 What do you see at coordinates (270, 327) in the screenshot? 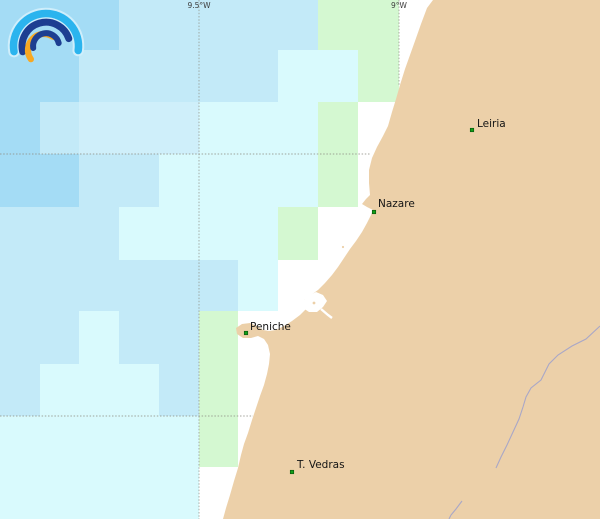
I see `city-label-peniche: Peniche` at bounding box center [270, 327].